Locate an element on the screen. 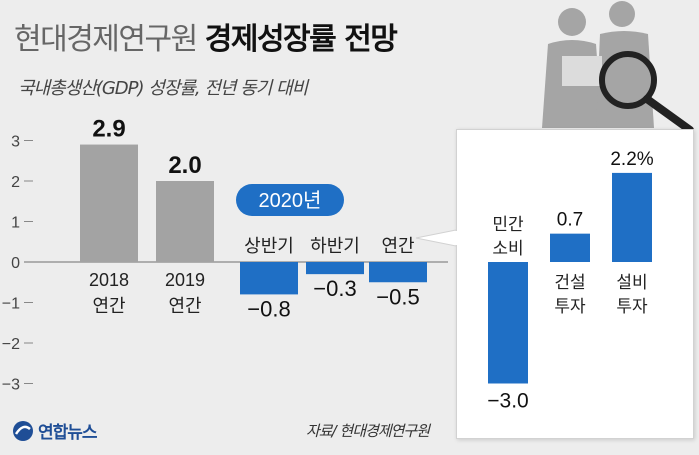 Image resolution: width=699 pixels, height=455 pixels. y-tick-label: 0 is located at coordinates (15, 263).